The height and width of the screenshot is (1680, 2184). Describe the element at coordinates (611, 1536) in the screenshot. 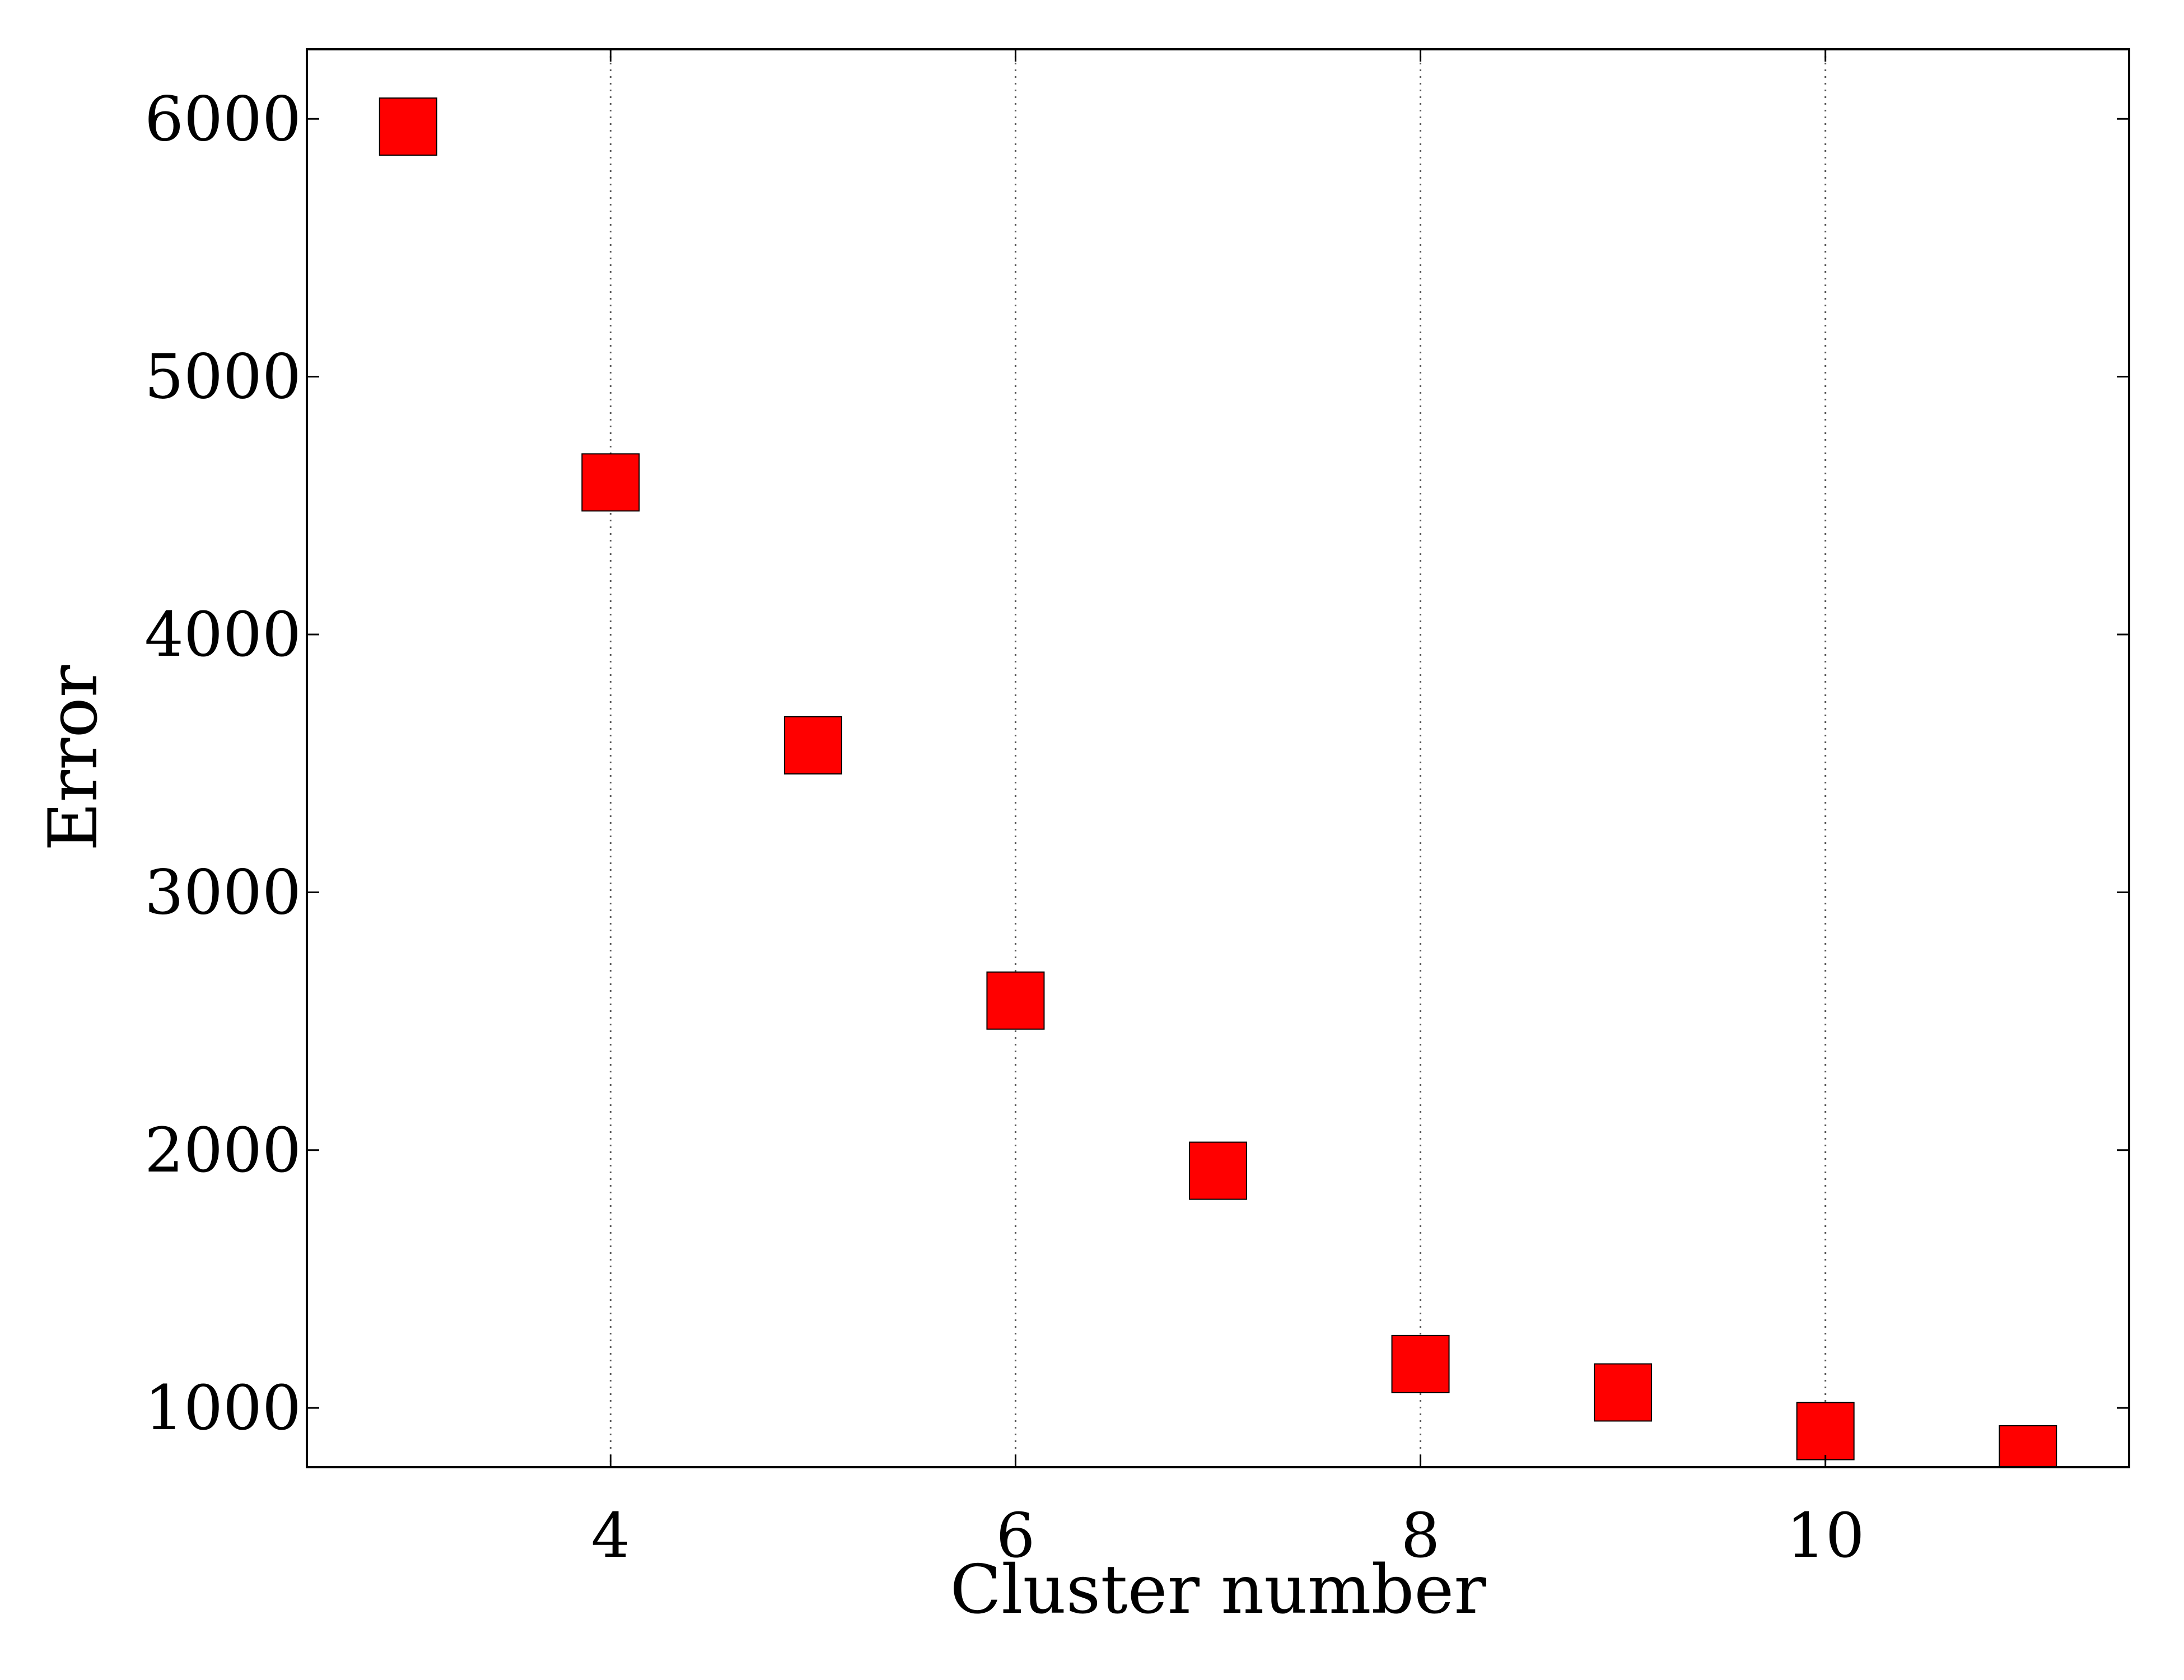

I see `x-tick-label: 4` at that location.